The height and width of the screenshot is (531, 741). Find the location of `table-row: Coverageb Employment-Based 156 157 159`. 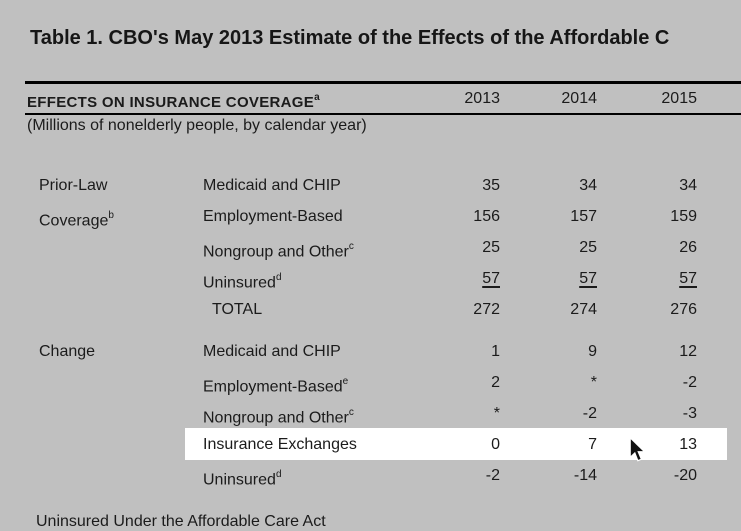

table-row: Coverageb Employment-Based 156 157 159 is located at coordinates (383, 216).